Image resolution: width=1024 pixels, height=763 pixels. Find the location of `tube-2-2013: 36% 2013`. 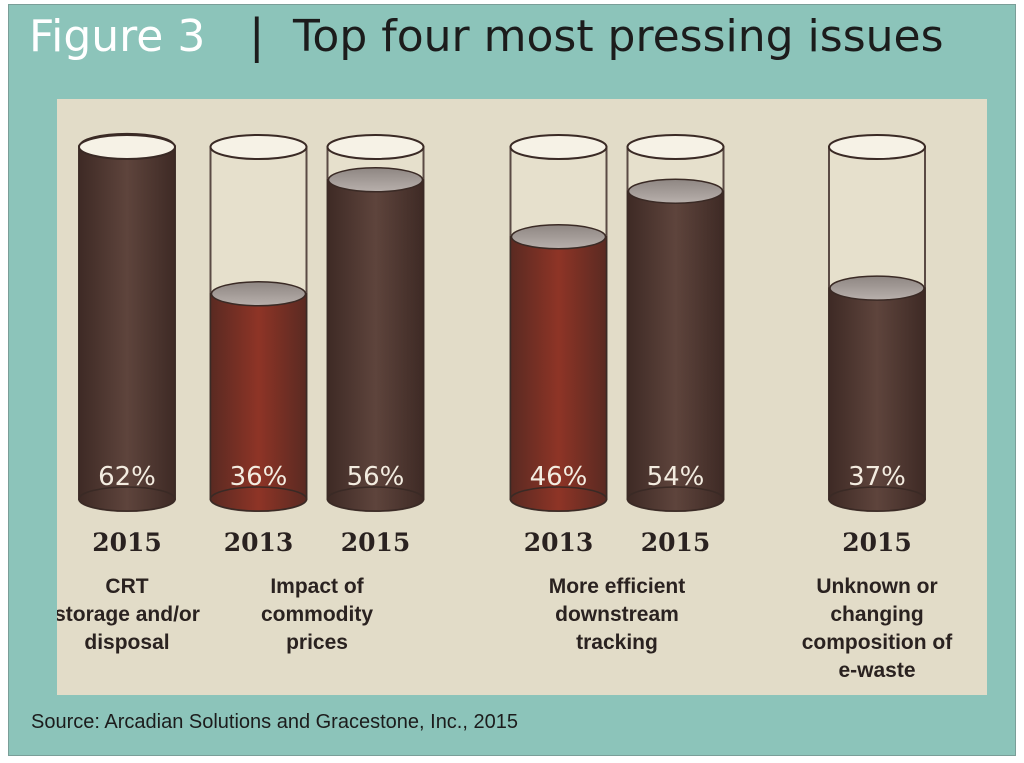

tube-2-2013: 36% 2013 is located at coordinates (258, 345).